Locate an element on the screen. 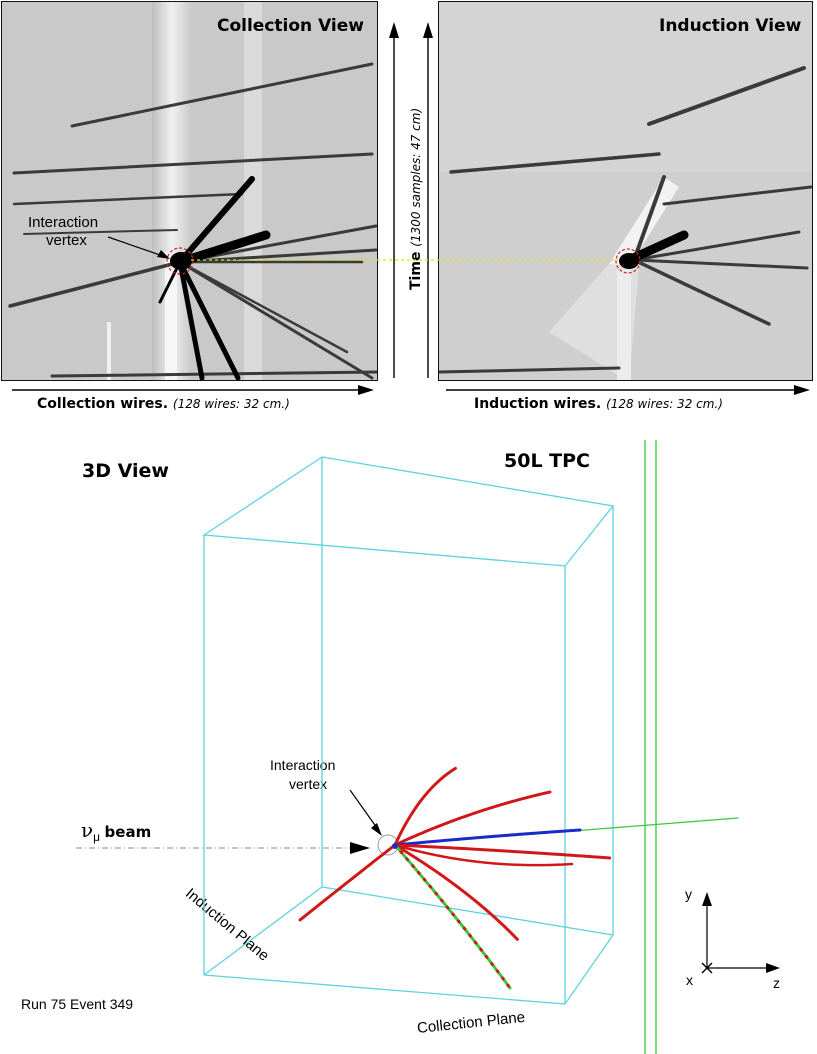  track-green-red-dots is located at coordinates (452, 916).